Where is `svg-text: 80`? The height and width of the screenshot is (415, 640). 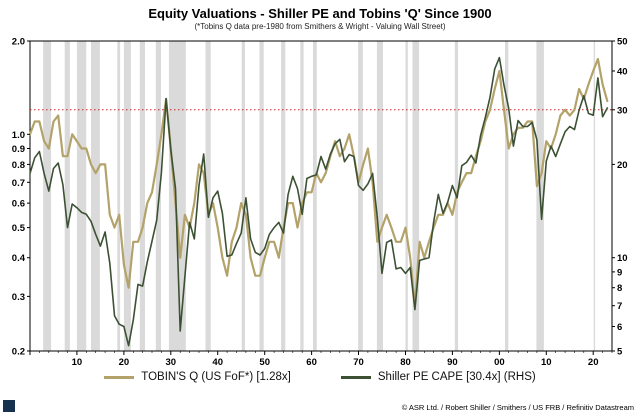
svg-text: 80 is located at coordinates (405, 362).